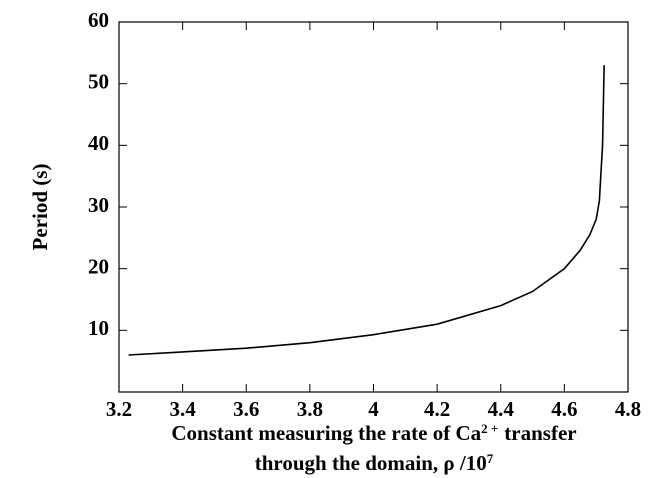 This screenshot has width=666, height=478. What do you see at coordinates (98, 328) in the screenshot?
I see `y-tick-label: 10` at bounding box center [98, 328].